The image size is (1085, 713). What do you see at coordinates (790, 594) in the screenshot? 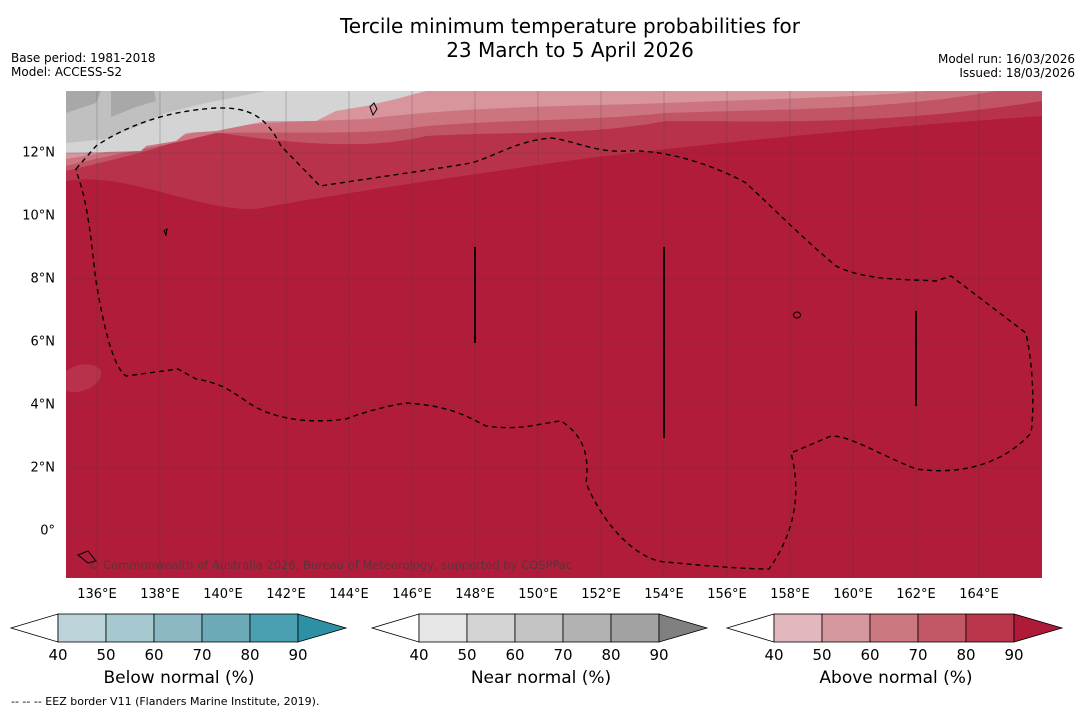
I see `lon-label: 158°E` at bounding box center [790, 594].